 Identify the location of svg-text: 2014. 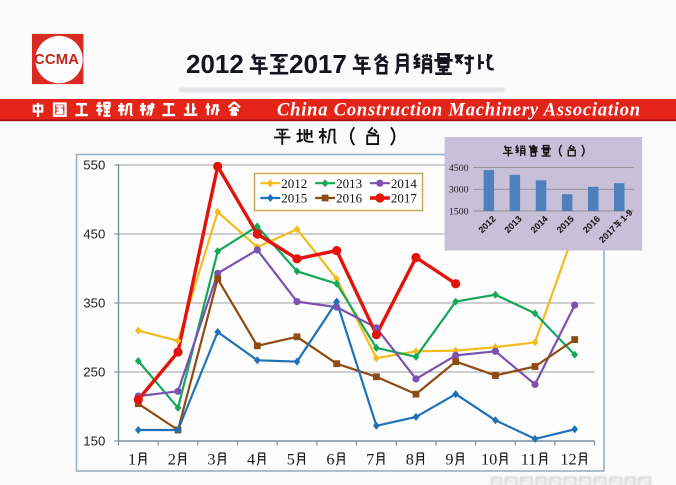
(404, 183).